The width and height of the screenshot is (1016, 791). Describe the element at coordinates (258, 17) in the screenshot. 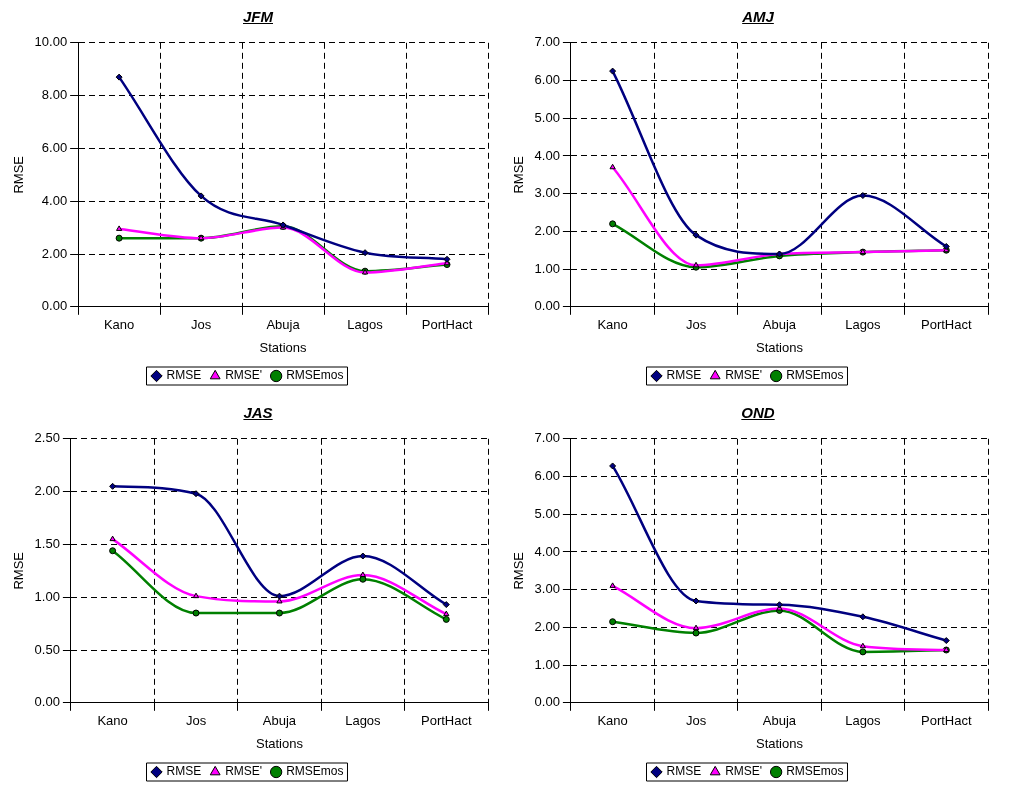

I see `chart-title: JFM` at that location.